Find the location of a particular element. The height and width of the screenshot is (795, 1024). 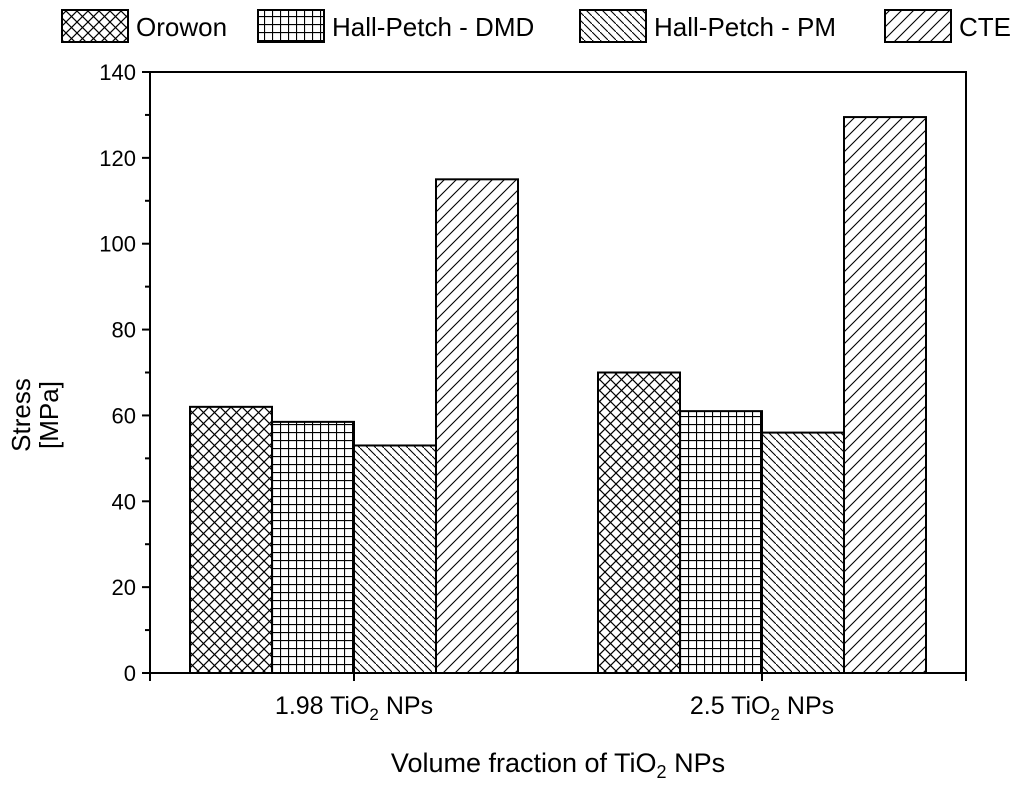

legend-label-cte: CTE is located at coordinates (985, 27).